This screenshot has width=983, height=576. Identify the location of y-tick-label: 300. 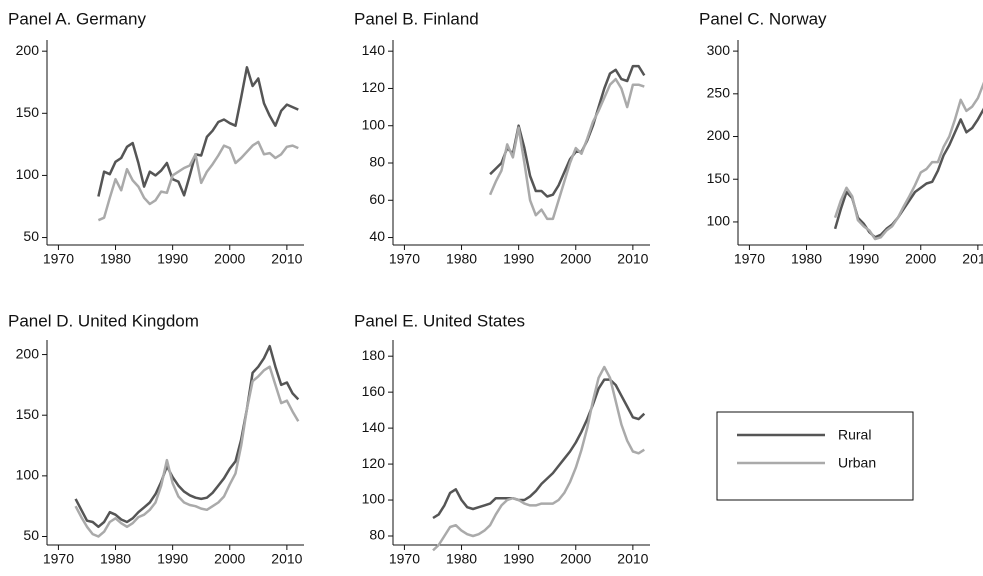
(719, 50).